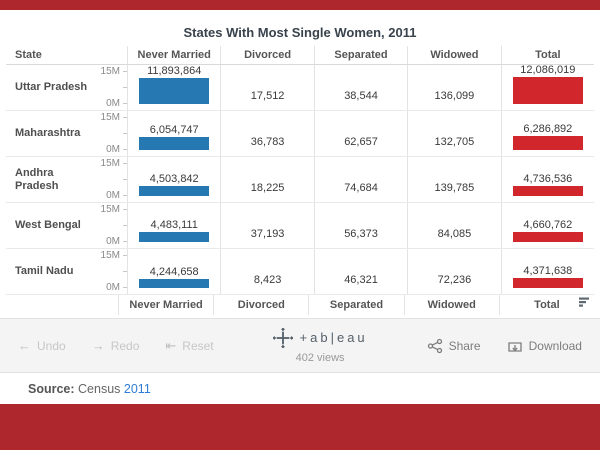  What do you see at coordinates (98, 345) in the screenshot?
I see `redo-arrow-icon: →` at bounding box center [98, 345].